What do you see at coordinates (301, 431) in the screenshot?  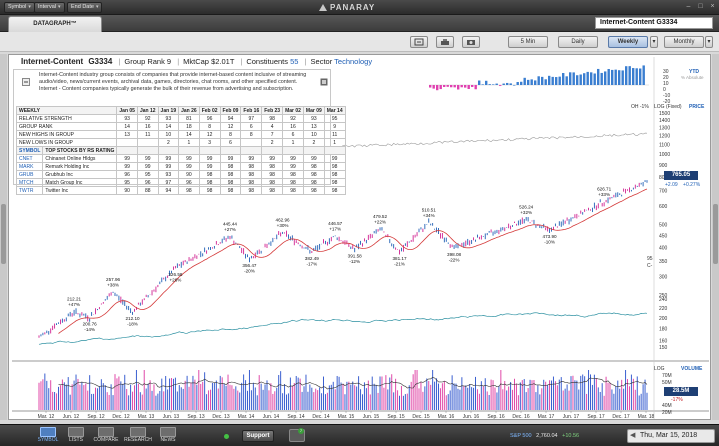 I see `notification-count: 7` at bounding box center [301, 431].